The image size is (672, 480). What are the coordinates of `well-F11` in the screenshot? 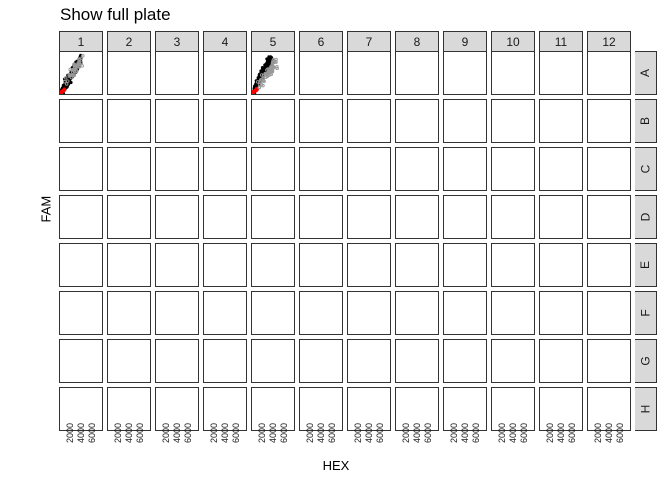 It's located at (561, 313).